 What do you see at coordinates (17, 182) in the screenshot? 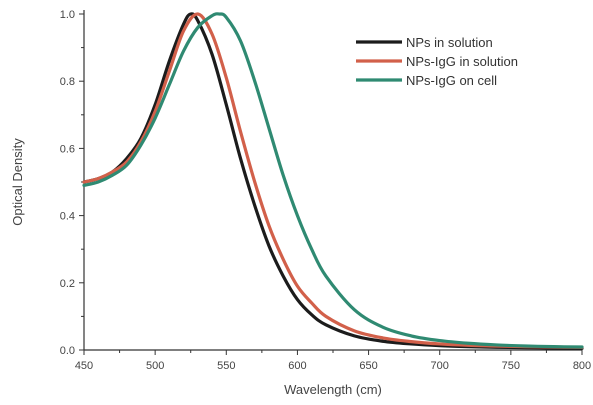
I see `y-axis-label: Optical Density` at bounding box center [17, 182].